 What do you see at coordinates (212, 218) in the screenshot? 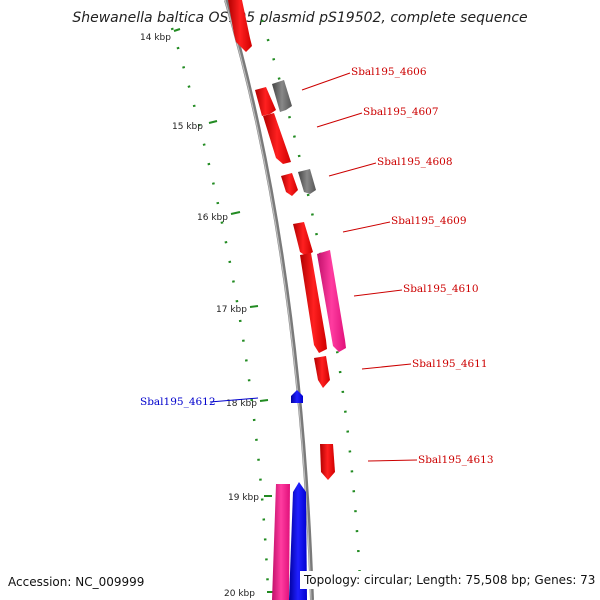
I see `tick-label-16kbp: 16 kbp` at bounding box center [212, 218].